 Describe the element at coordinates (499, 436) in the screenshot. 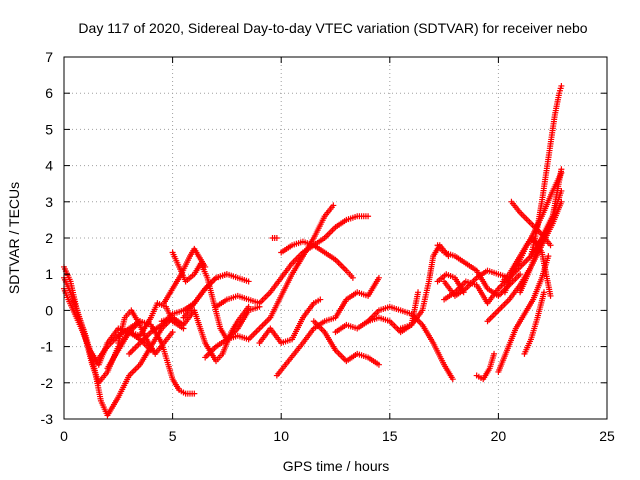

I see `x-tick-label: 20` at that location.